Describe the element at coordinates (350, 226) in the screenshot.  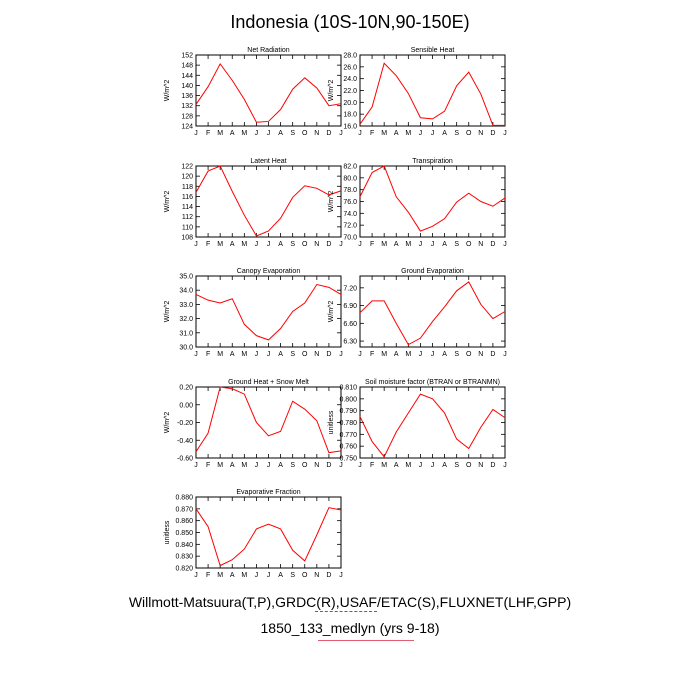
I see `y-tick-label: 72.0` at that location.